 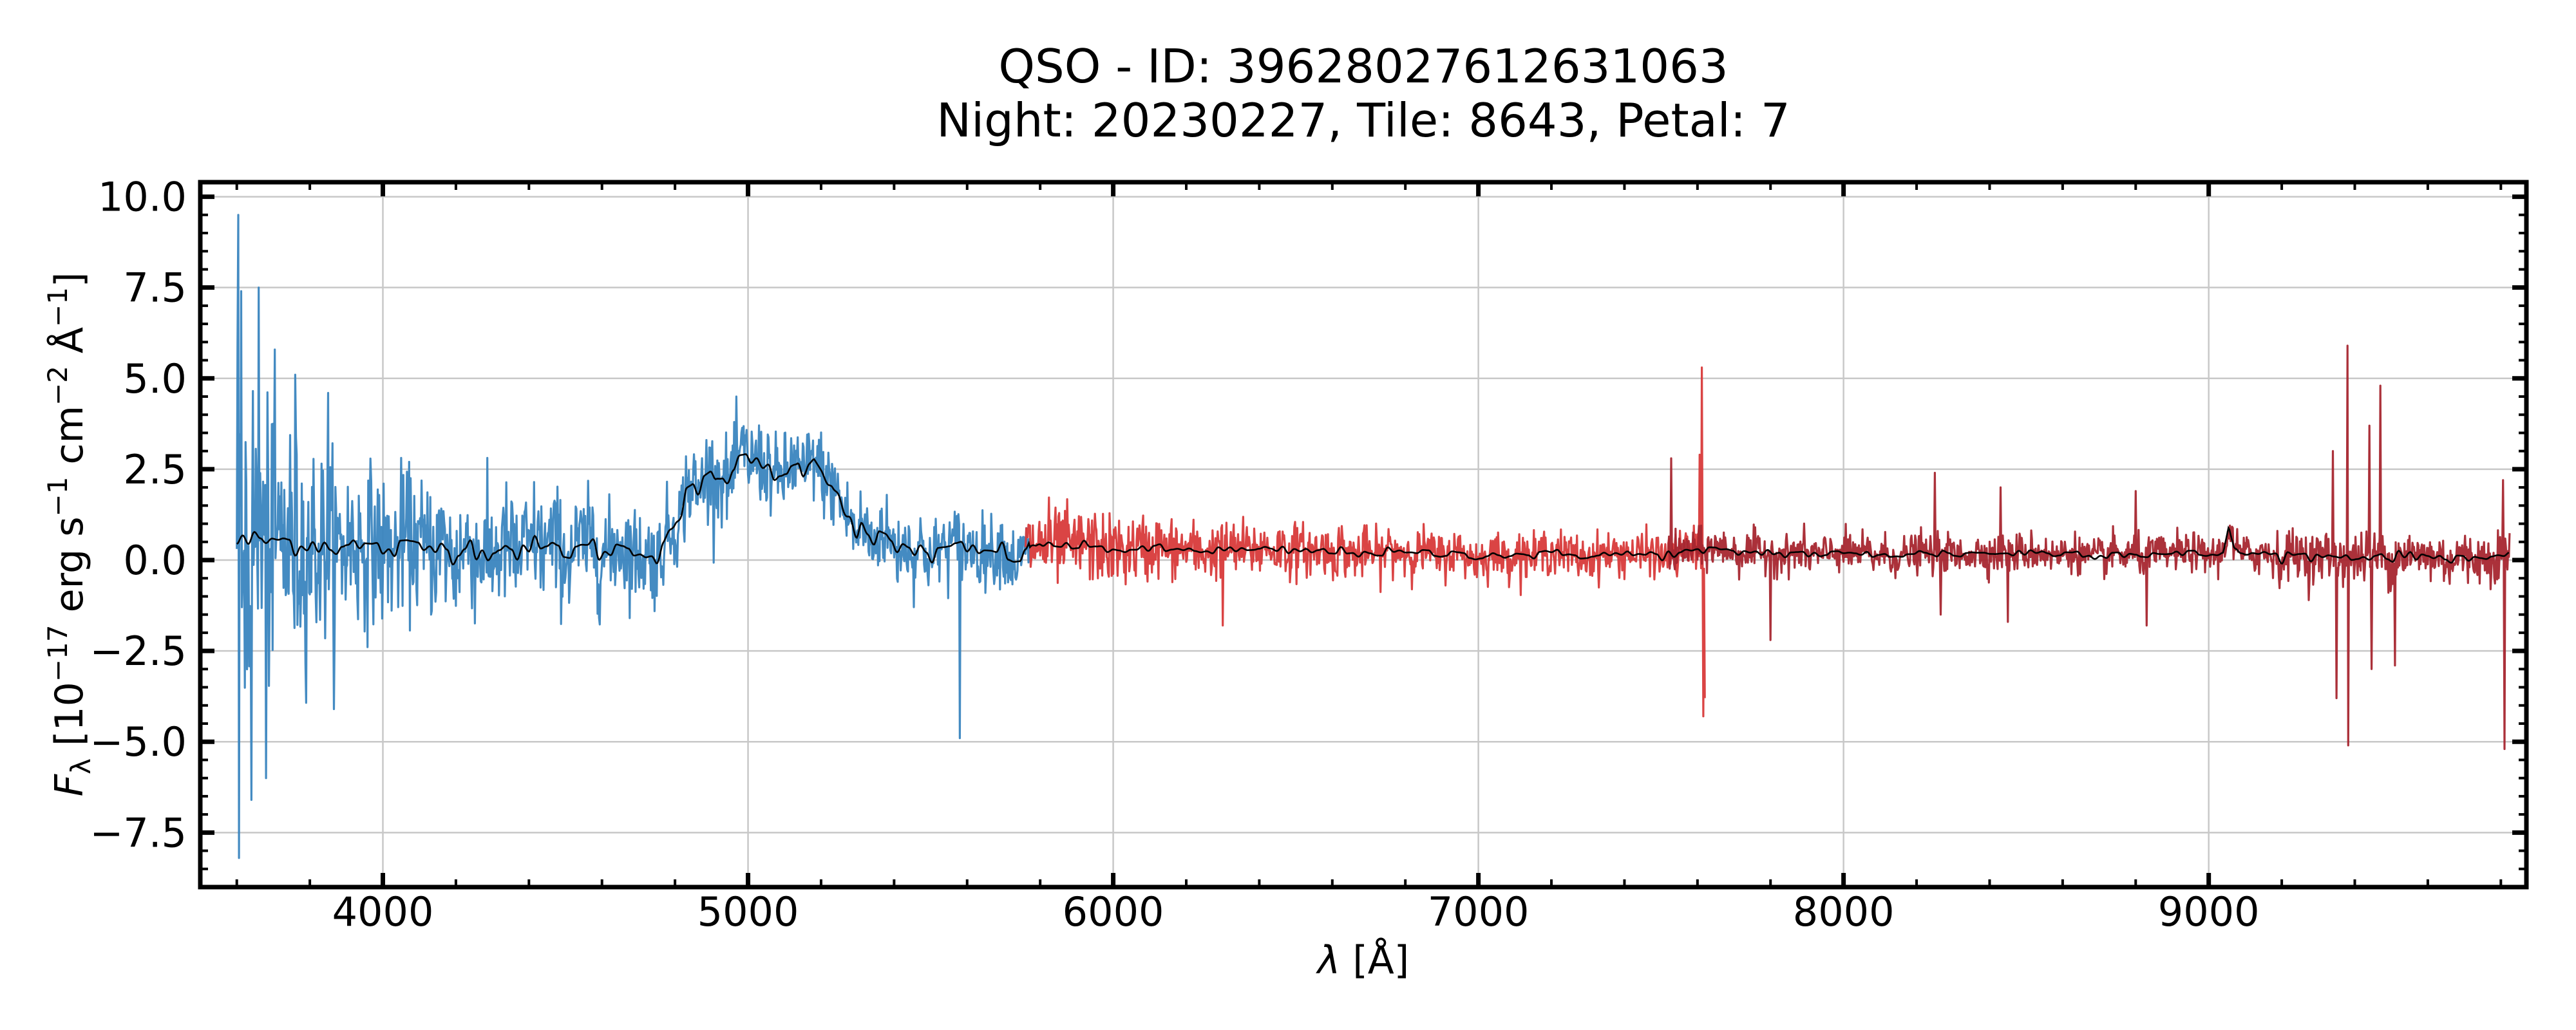 I want to click on y-tick-label: 0.0, so click(x=155, y=560).